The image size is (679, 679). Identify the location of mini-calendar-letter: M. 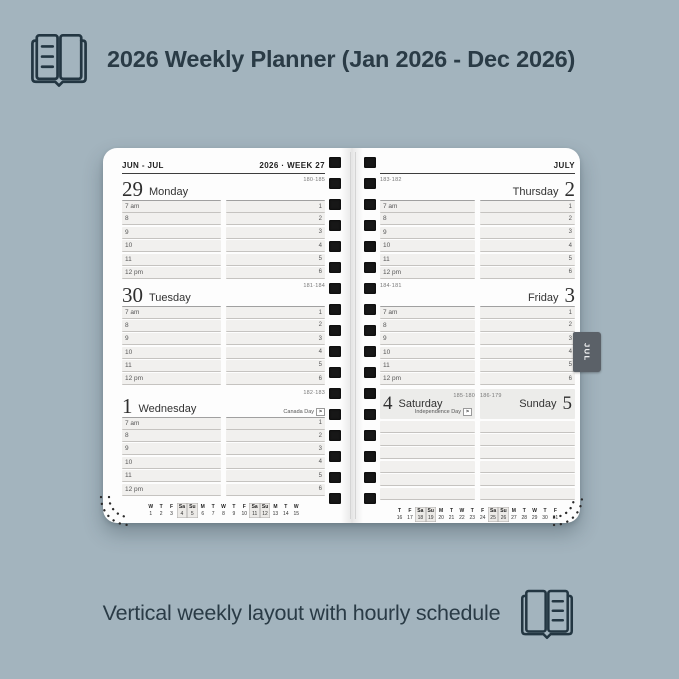
(513, 511).